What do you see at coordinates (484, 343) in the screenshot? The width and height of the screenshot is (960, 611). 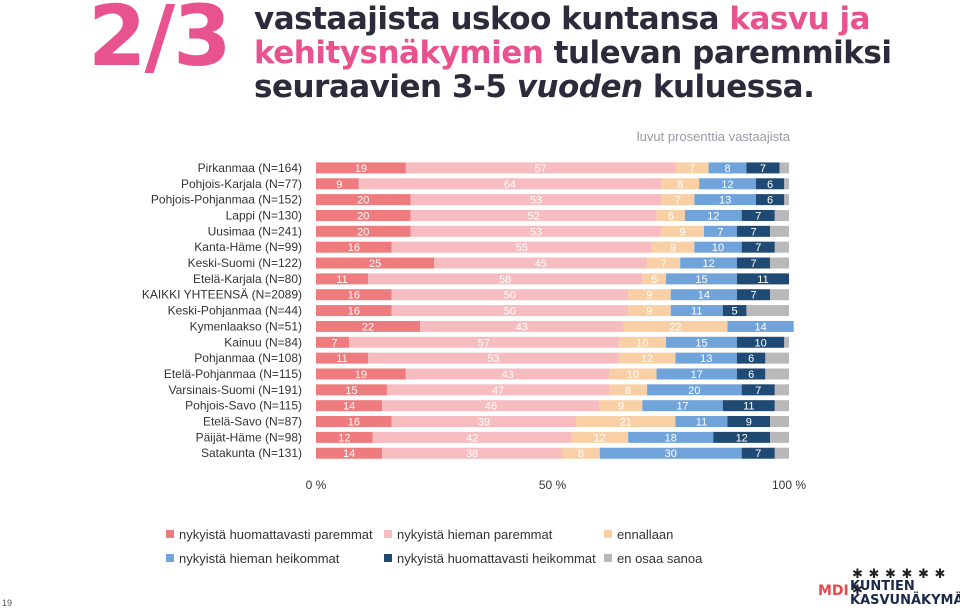 I see `data-label: 57` at bounding box center [484, 343].